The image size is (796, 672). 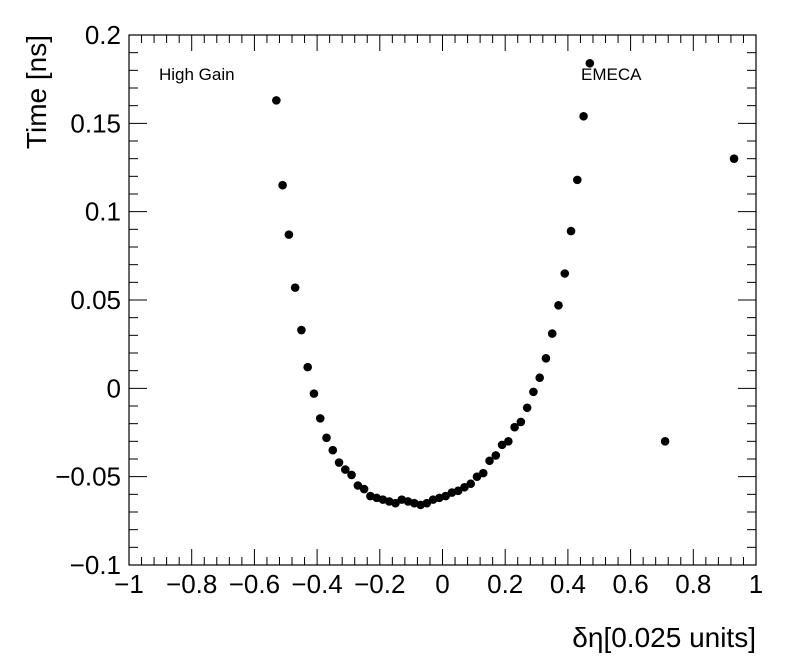 I want to click on x-tick-label: 0.8, so click(x=693, y=584).